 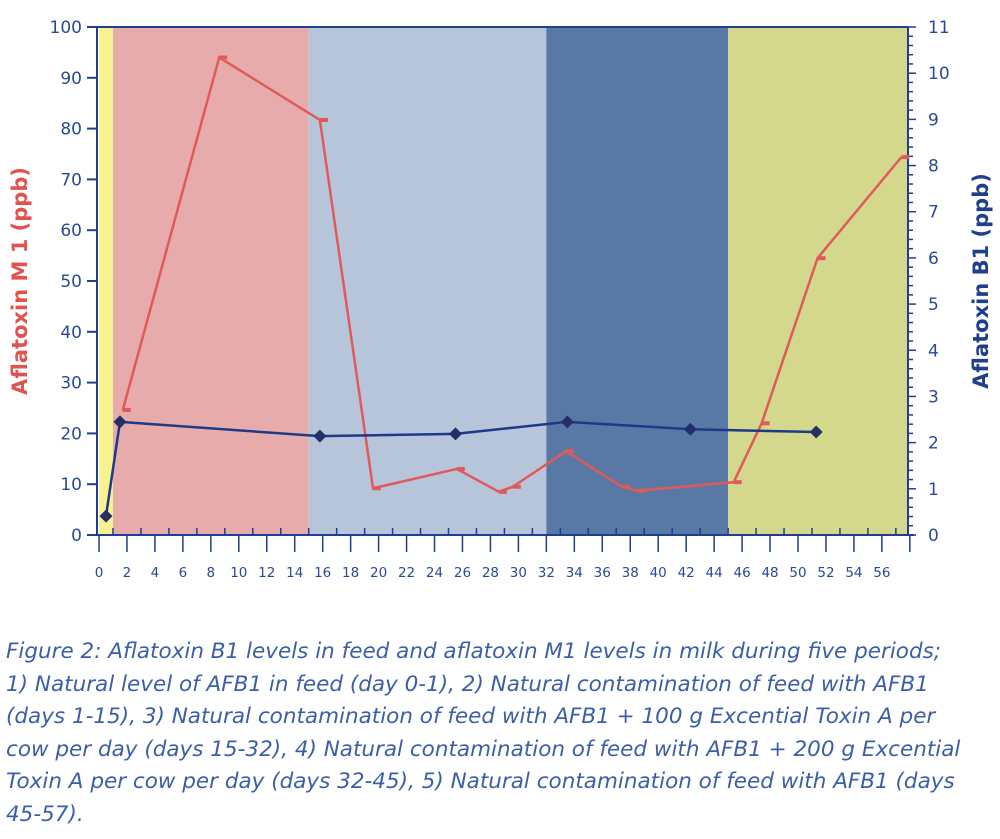 What do you see at coordinates (71, 282) in the screenshot?
I see `y-left-tick-label: 50` at bounding box center [71, 282].